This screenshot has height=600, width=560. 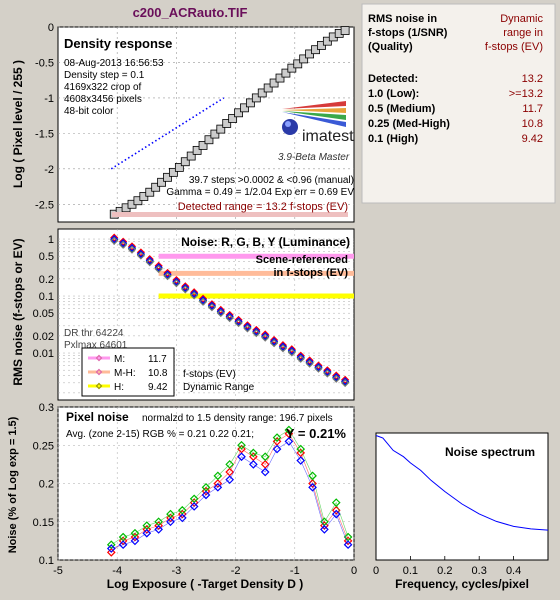 I want to click on scene-ref-line: in f-stops (EV), so click(x=310, y=273).